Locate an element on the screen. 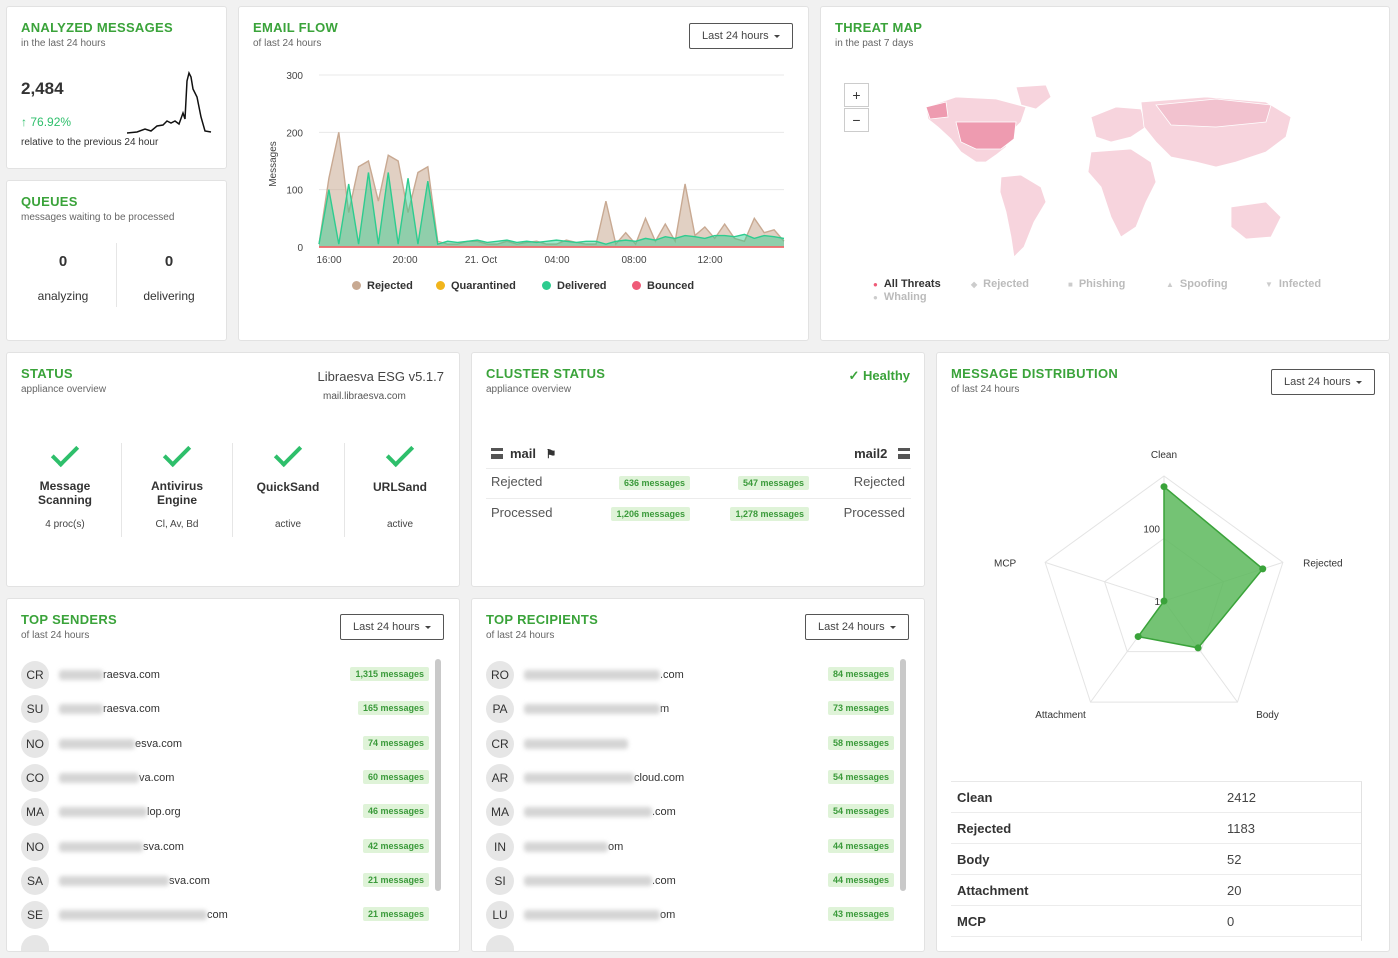 The image size is (1398, 958). threat-legend-rejected: ◆ Rejected is located at coordinates (1000, 284).